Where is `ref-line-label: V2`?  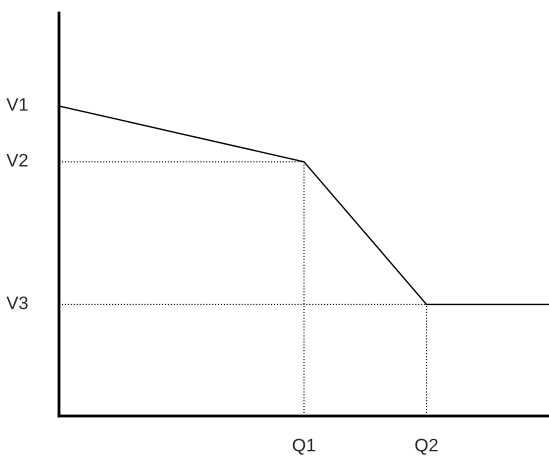 ref-line-label: V2 is located at coordinates (17, 160).